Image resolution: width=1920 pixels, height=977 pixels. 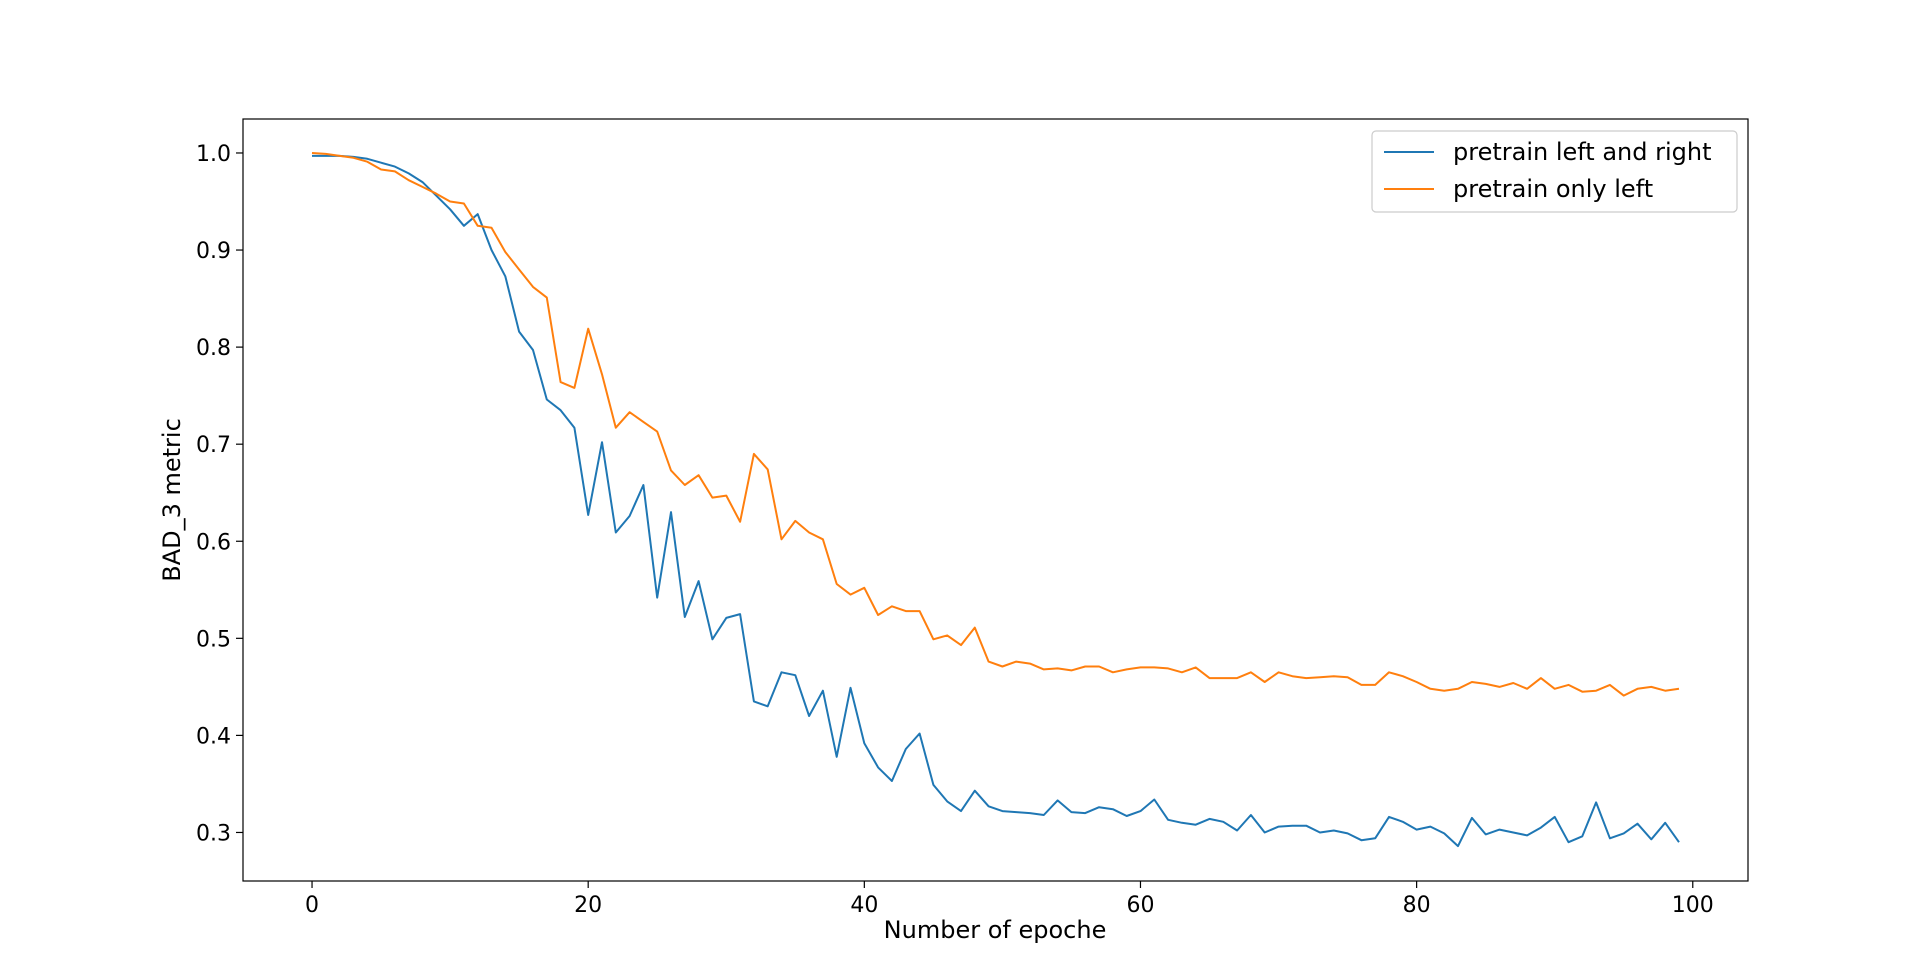 What do you see at coordinates (1009, 899) in the screenshot?
I see `x-axis-ticks: 0 20 40 60 80 100` at bounding box center [1009, 899].